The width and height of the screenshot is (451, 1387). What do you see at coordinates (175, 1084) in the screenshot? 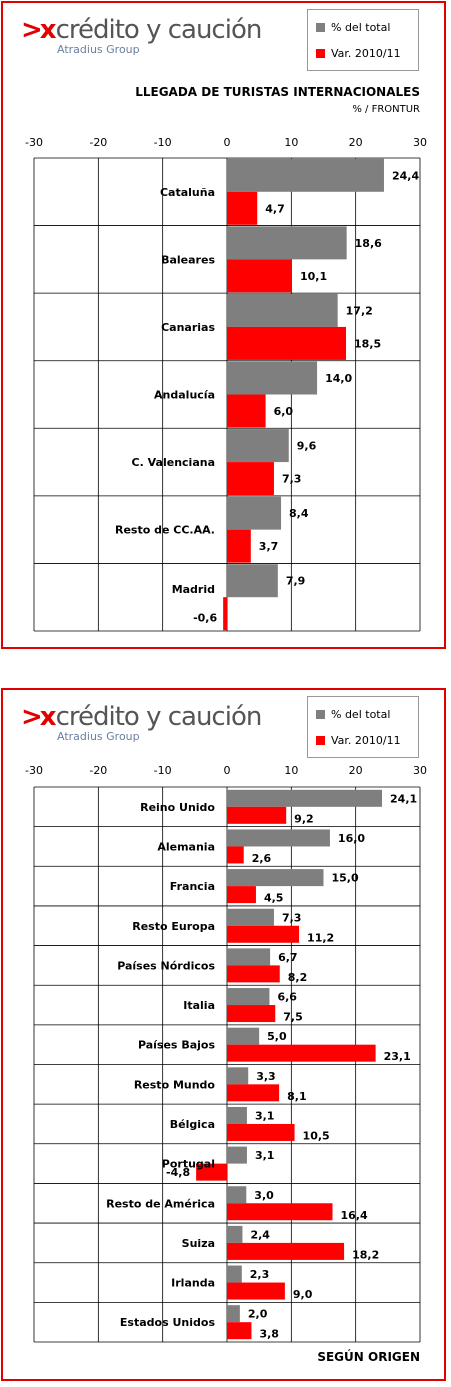
I see `category-label: Resto Mundo` at bounding box center [175, 1084].